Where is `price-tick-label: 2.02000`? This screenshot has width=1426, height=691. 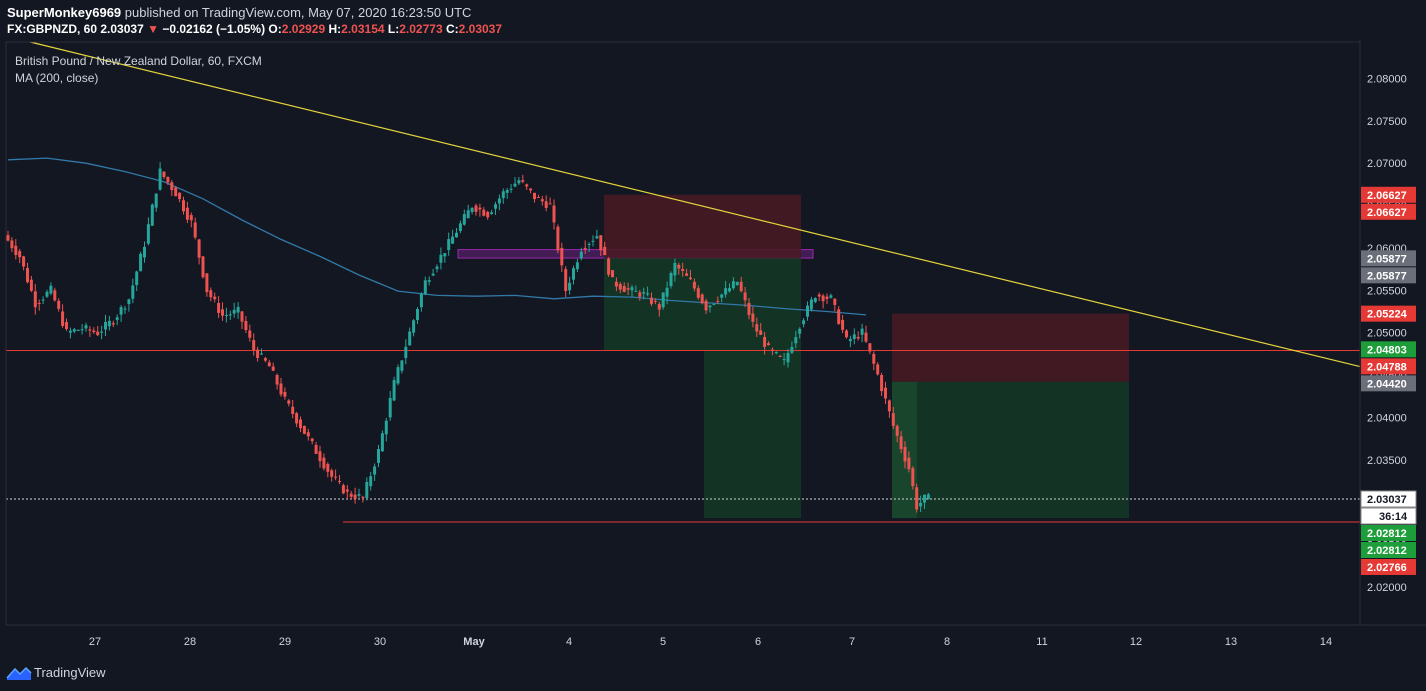
price-tick-label: 2.02000 is located at coordinates (1387, 588).